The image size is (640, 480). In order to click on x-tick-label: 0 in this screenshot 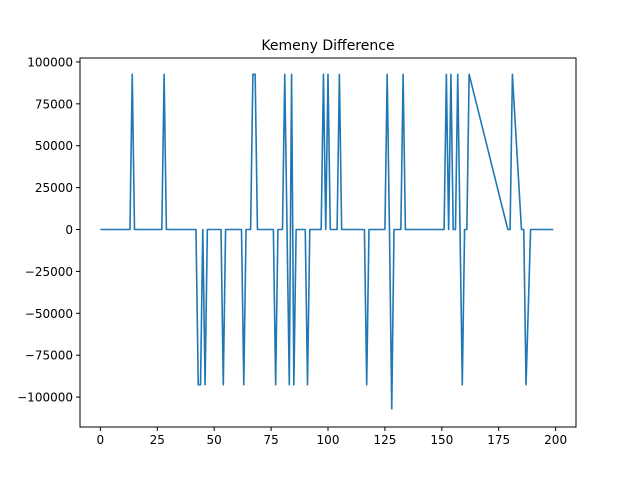, I will do `click(101, 440)`.